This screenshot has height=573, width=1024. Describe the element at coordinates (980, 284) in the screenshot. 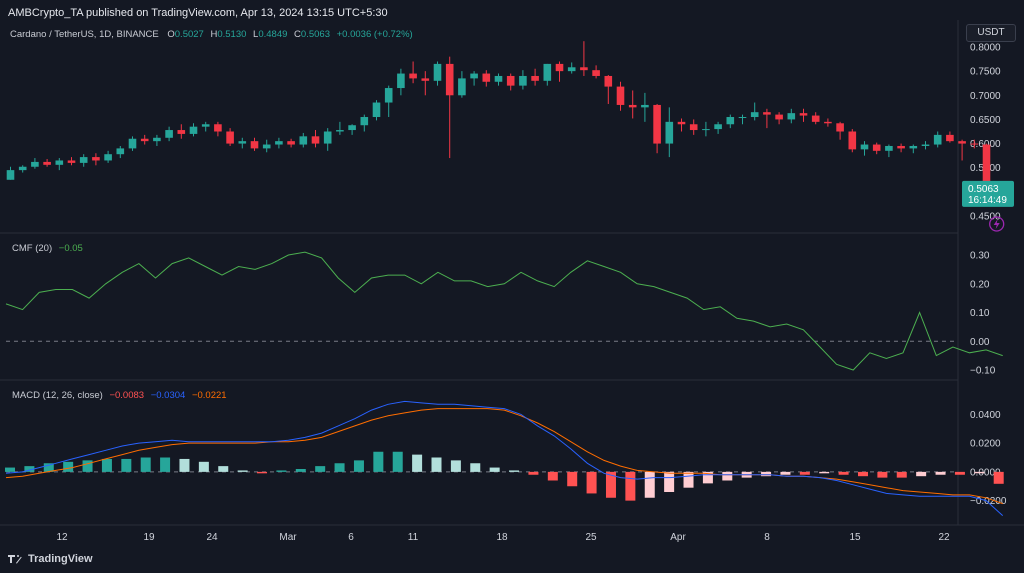

I see `cmf-tick-label: 0.20` at that location.